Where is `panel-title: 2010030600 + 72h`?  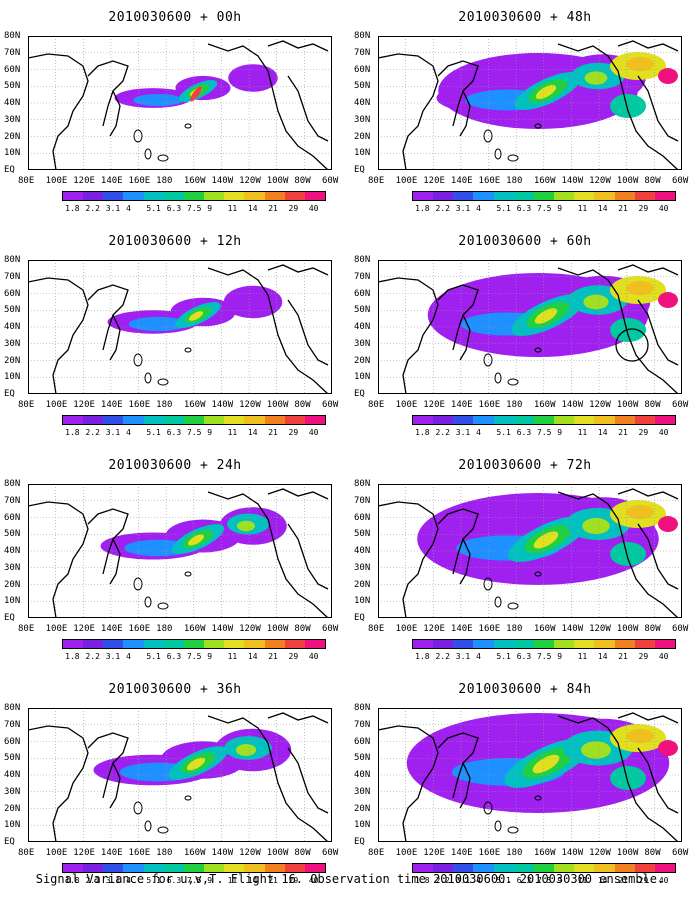 panel-title: 2010030600 + 72h is located at coordinates (525, 465).